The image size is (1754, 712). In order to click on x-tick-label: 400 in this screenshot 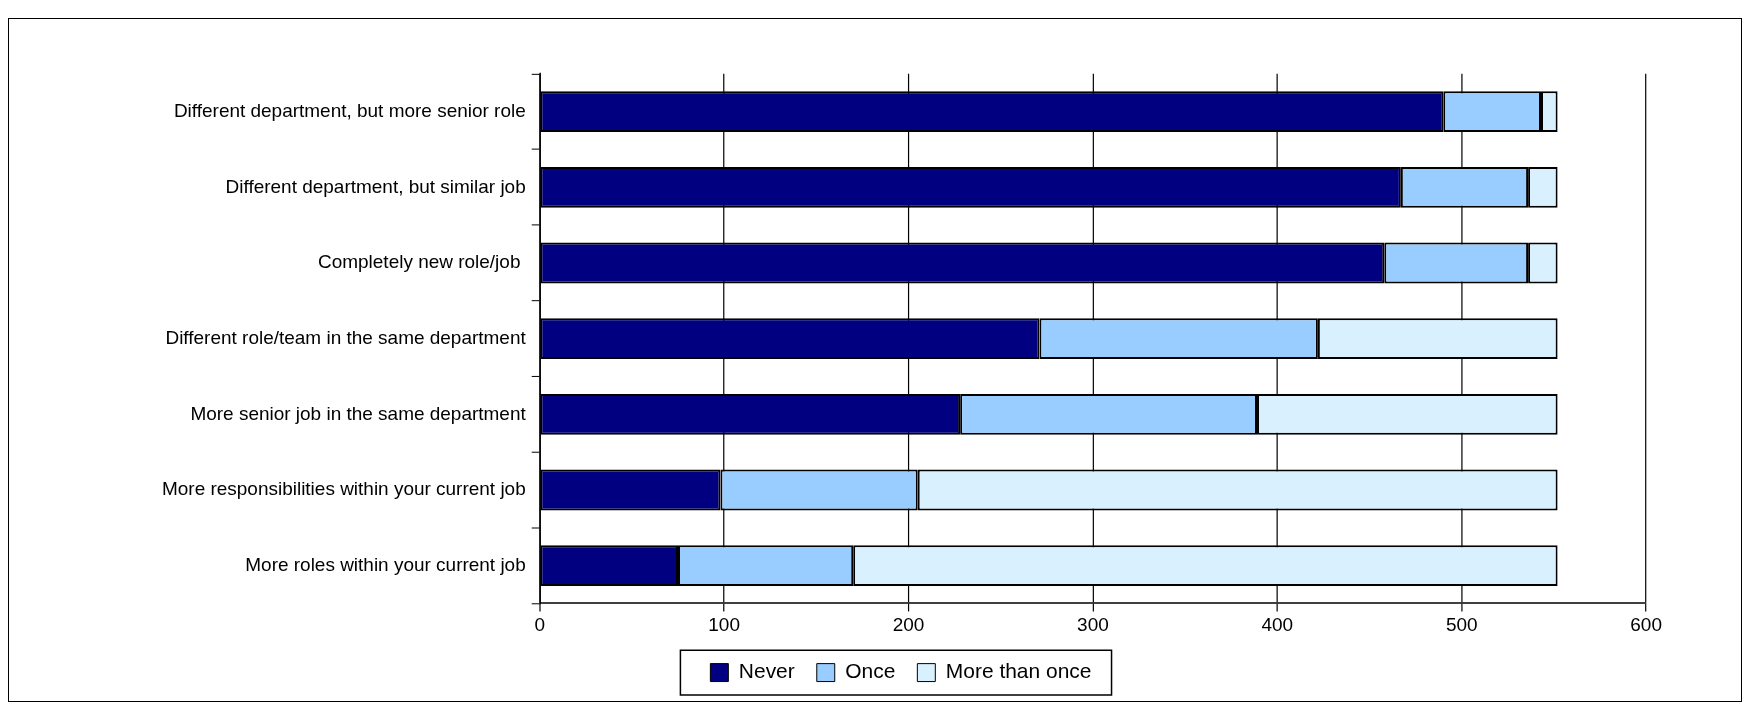, I will do `click(1277, 625)`.